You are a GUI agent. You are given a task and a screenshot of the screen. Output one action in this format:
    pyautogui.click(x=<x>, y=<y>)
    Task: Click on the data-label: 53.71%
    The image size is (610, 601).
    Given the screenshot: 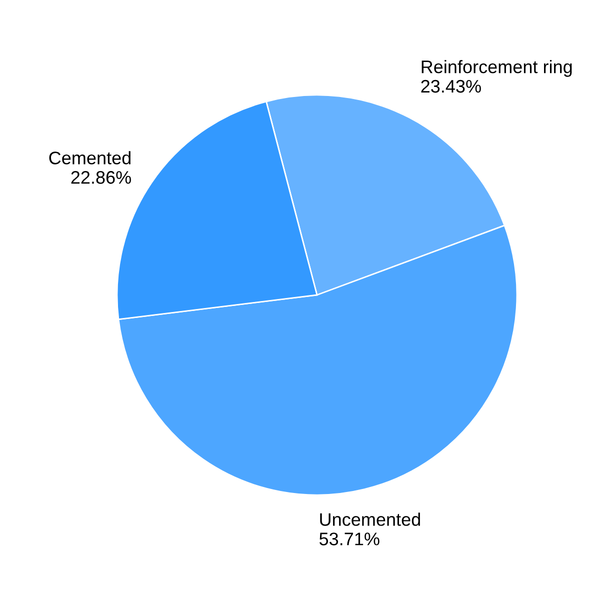 What is the action you would take?
    pyautogui.click(x=349, y=539)
    